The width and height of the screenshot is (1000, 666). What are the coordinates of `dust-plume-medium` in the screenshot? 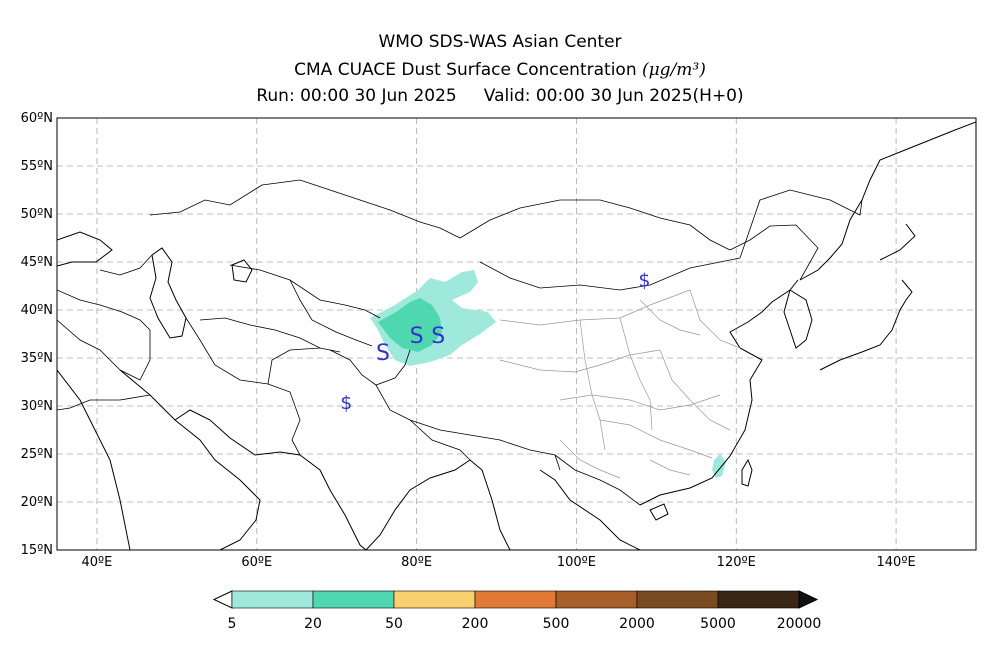 It's located at (410, 325).